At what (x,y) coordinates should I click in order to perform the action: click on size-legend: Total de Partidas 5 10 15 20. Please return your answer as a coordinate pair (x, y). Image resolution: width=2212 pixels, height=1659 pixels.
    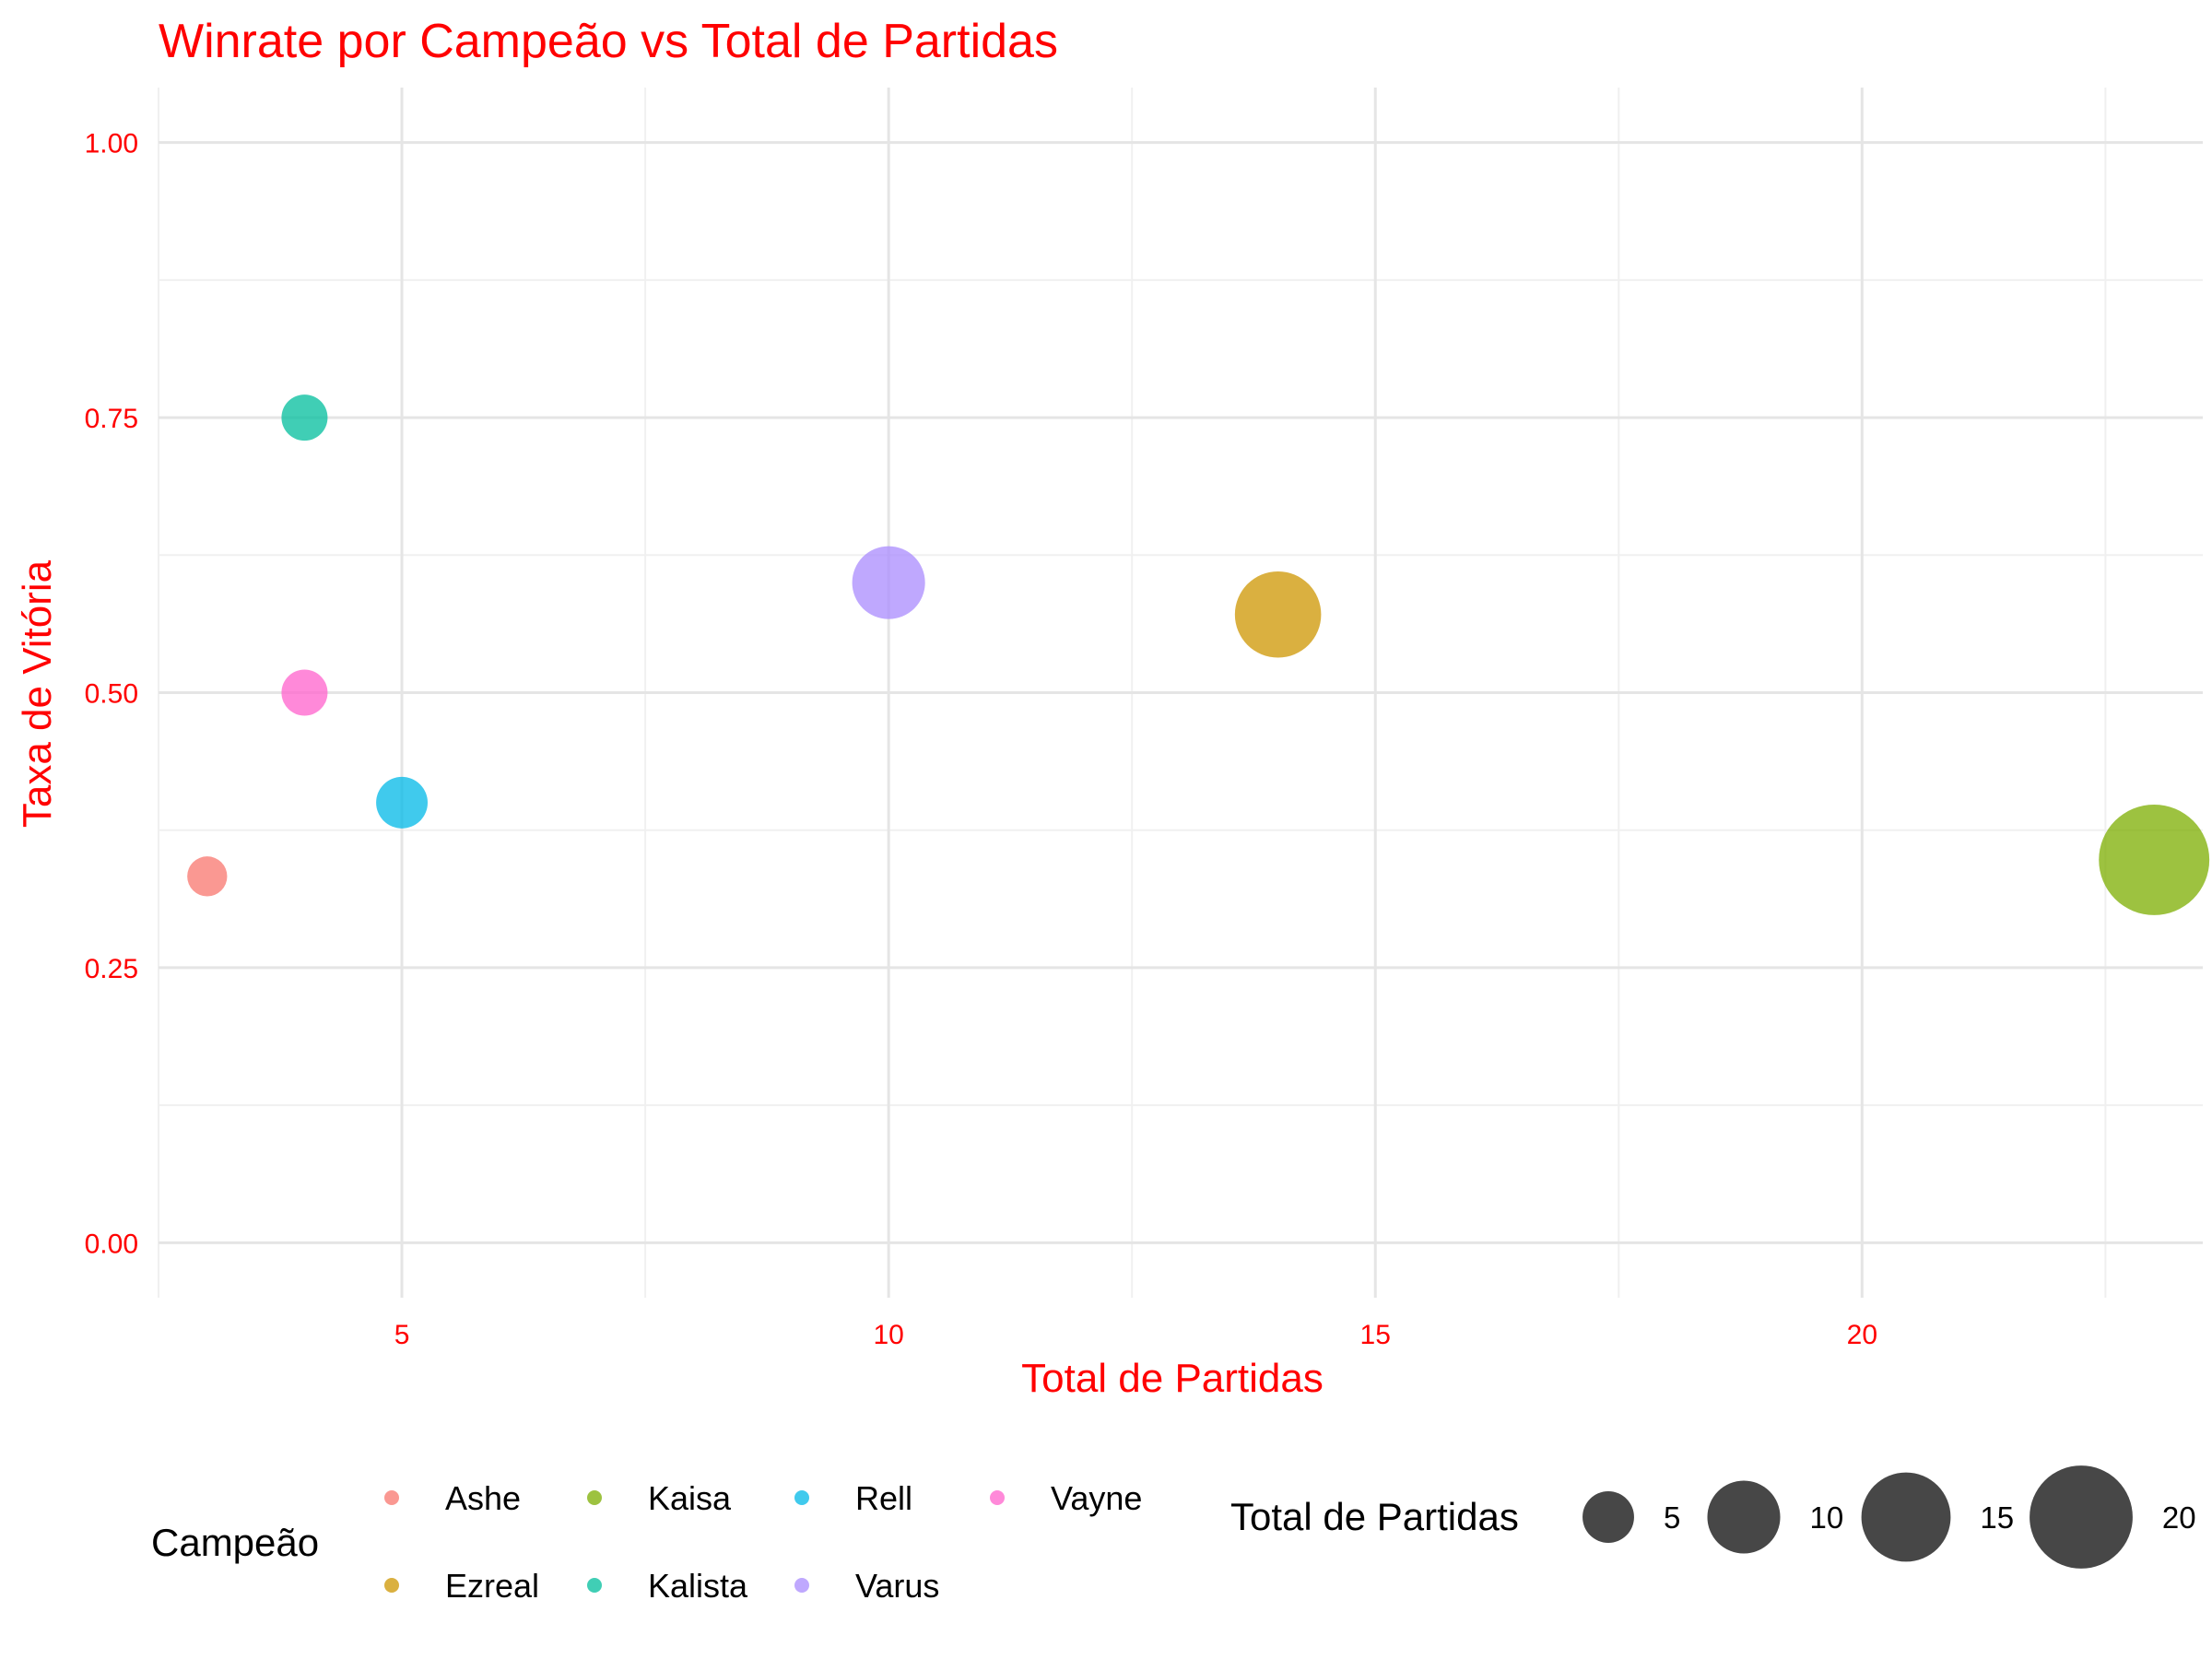
    Looking at the image, I should click on (1713, 1517).